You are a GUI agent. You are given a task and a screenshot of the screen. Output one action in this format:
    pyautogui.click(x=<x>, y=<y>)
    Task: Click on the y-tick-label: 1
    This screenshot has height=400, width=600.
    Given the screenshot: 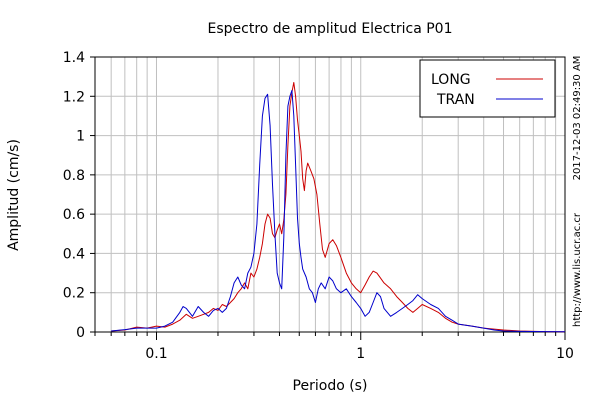 What is the action you would take?
    pyautogui.click(x=80, y=137)
    